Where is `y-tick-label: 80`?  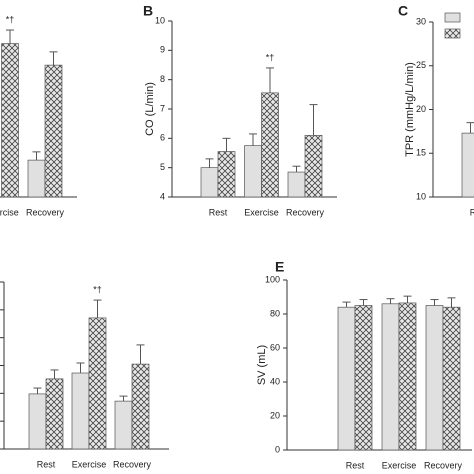 y-tick-label: 80 is located at coordinates (275, 313).